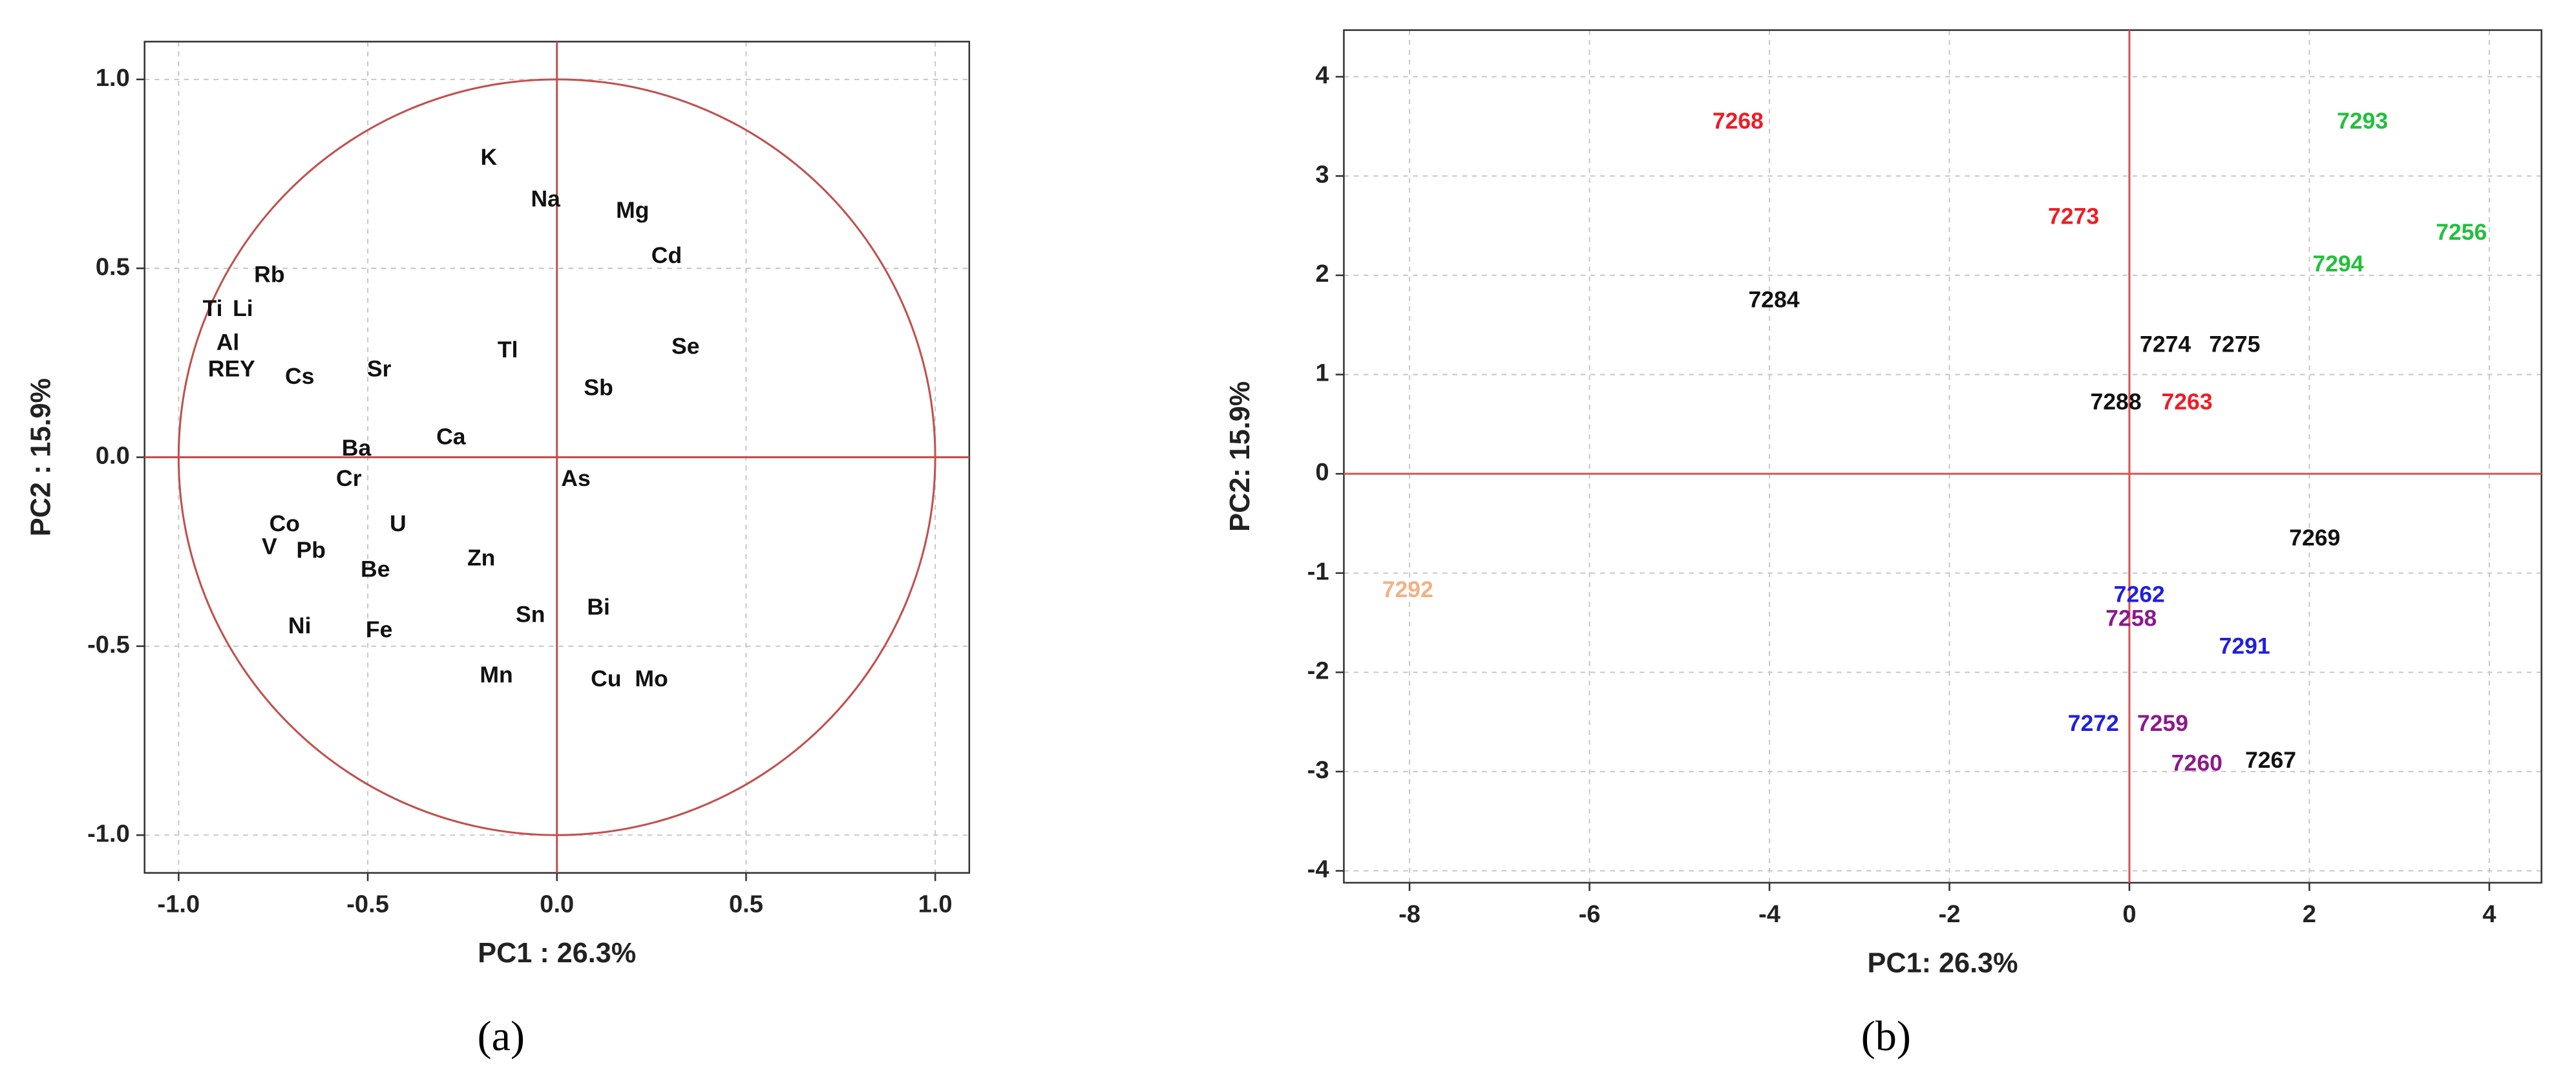 The height and width of the screenshot is (1087, 2576). What do you see at coordinates (2337, 264) in the screenshot?
I see `point-label: 7294` at bounding box center [2337, 264].